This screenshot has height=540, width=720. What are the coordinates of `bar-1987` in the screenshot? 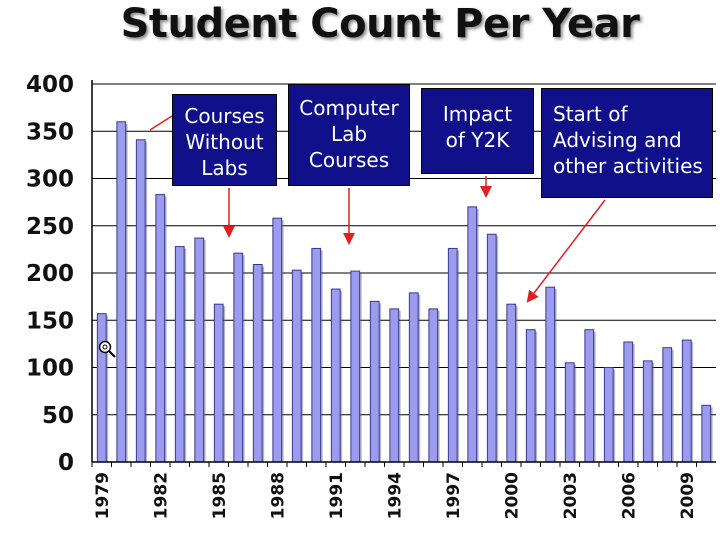 It's located at (257, 363).